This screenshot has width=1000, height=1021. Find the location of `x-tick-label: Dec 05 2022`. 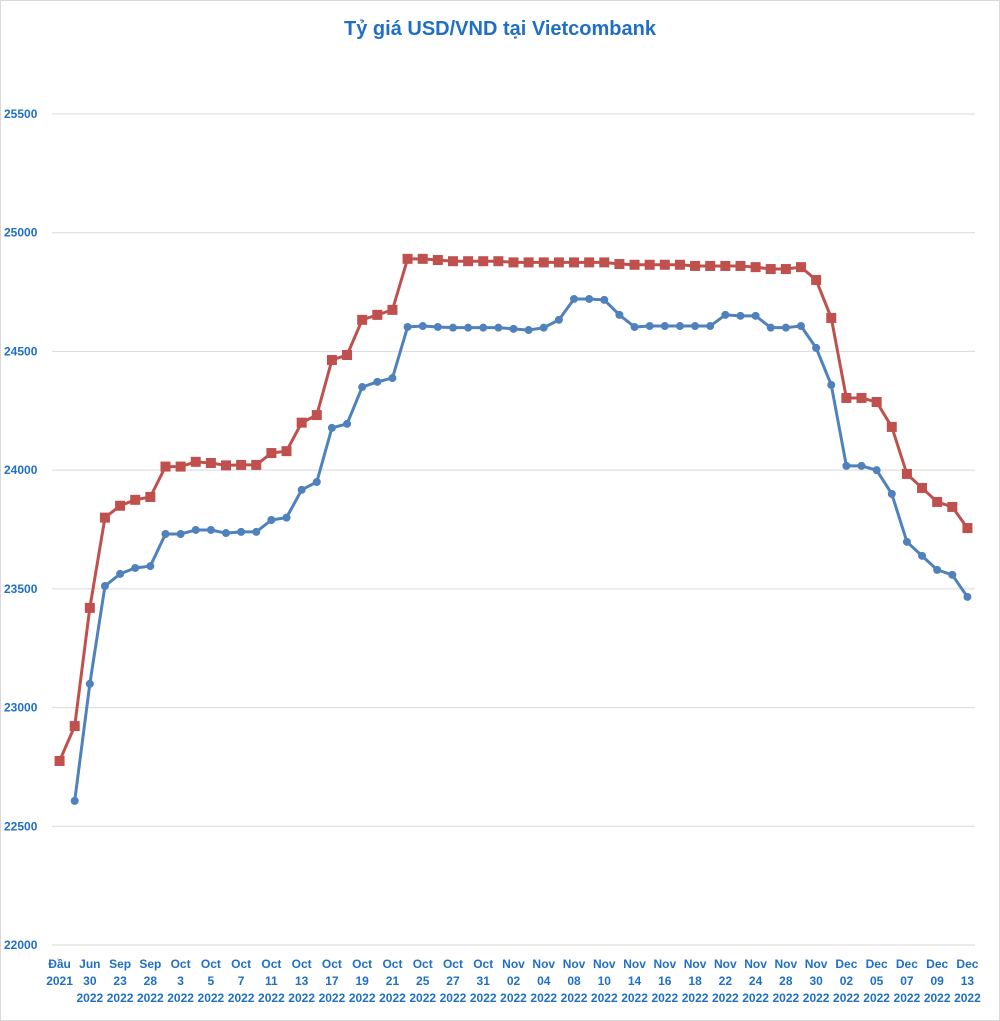

x-tick-label: Dec 05 2022 is located at coordinates (876, 981).